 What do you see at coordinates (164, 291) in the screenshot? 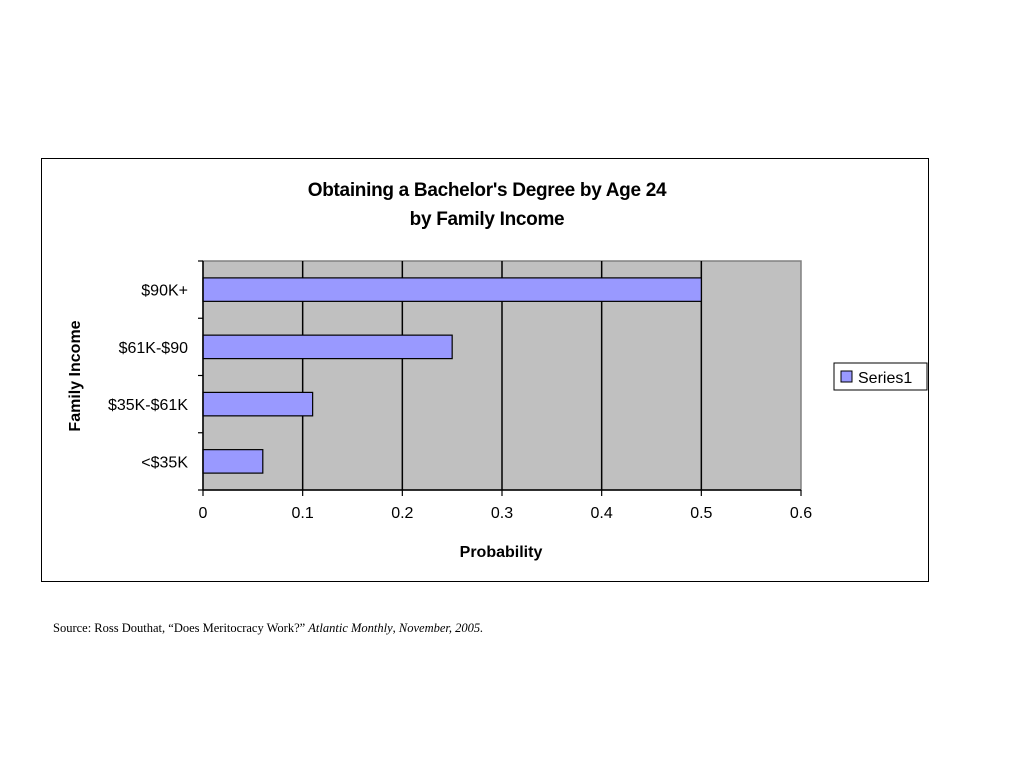
I see `y-tick-label: $90K+` at bounding box center [164, 291].